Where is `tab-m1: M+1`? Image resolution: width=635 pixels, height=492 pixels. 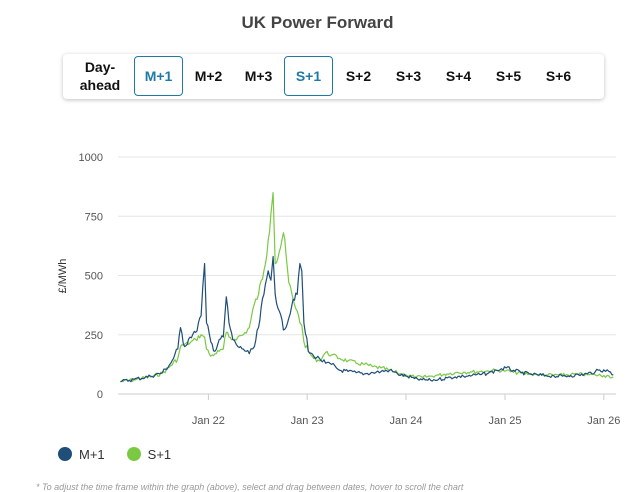
tab-m1: M+1 is located at coordinates (158, 76).